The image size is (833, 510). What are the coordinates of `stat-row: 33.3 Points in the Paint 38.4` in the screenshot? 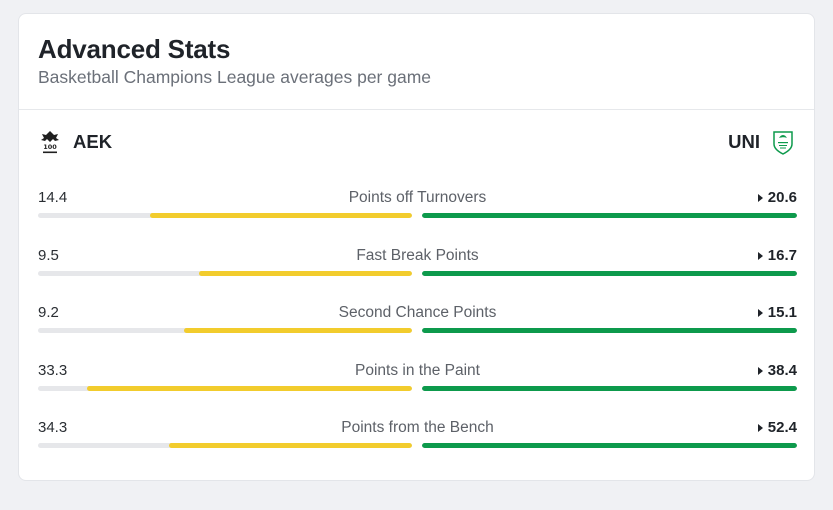 It's located at (417, 382).